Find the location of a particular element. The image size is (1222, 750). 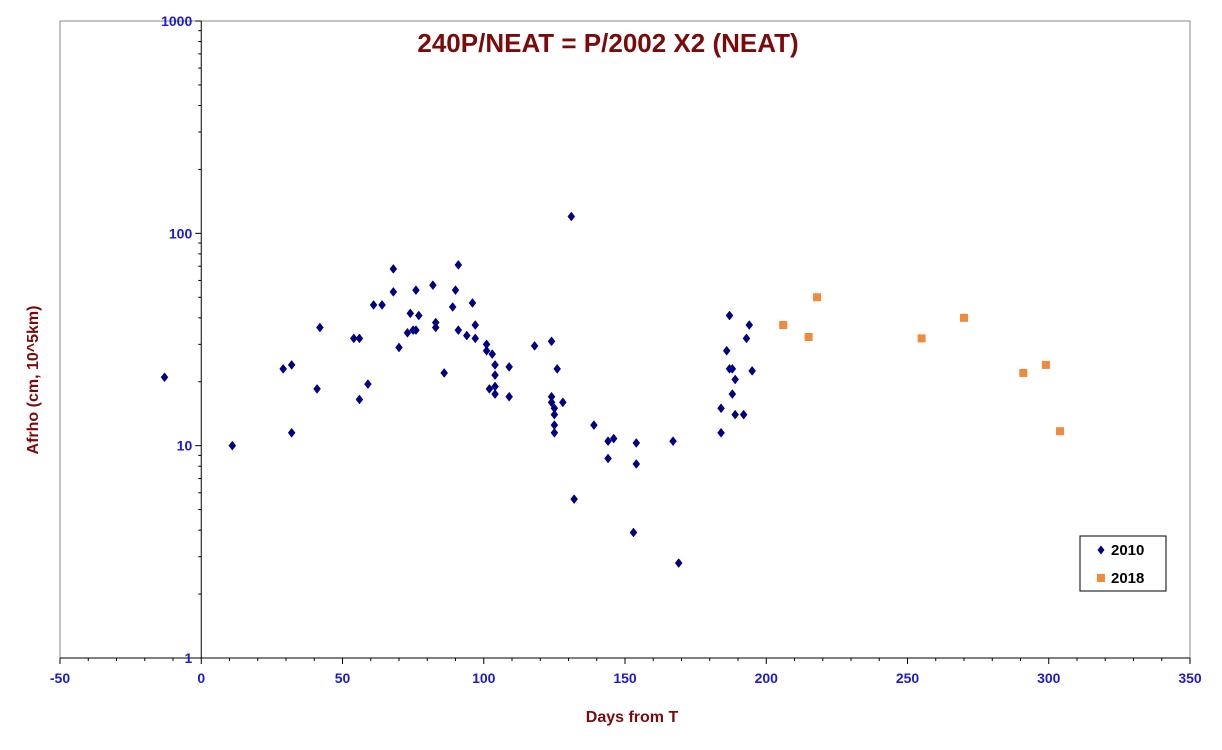

x-tick-label: 50 is located at coordinates (343, 678).